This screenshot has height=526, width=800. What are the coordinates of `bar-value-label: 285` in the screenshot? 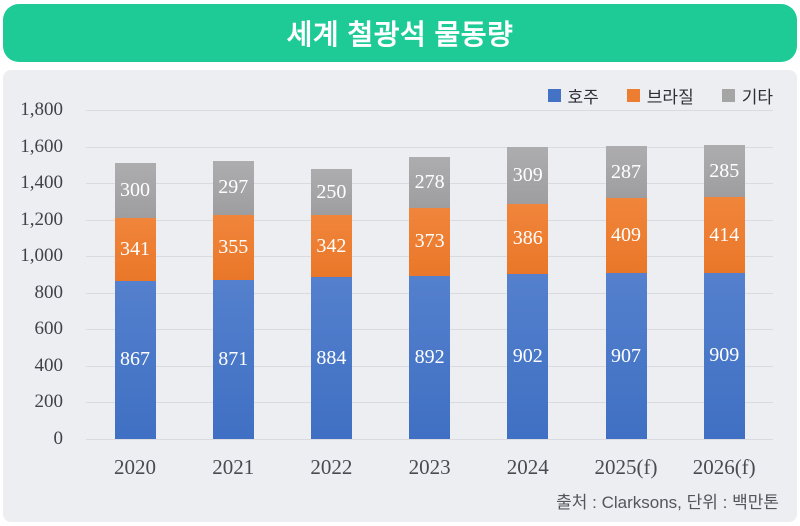 It's located at (724, 170).